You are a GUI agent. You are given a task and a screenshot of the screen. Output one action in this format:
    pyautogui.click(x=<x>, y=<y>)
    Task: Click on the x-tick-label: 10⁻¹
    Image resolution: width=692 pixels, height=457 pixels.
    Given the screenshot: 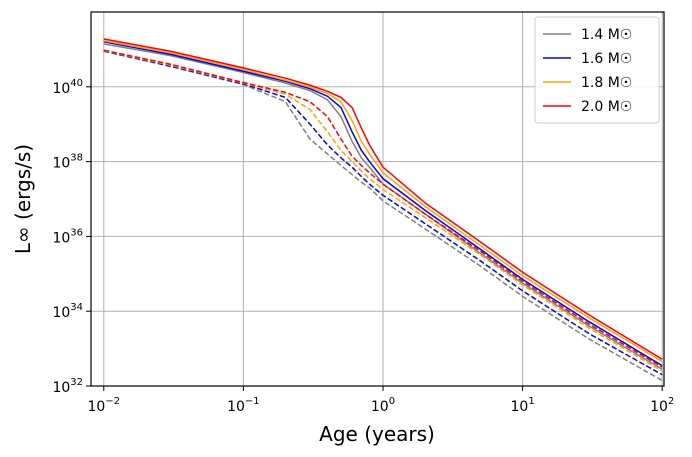 What is the action you would take?
    pyautogui.click(x=243, y=405)
    